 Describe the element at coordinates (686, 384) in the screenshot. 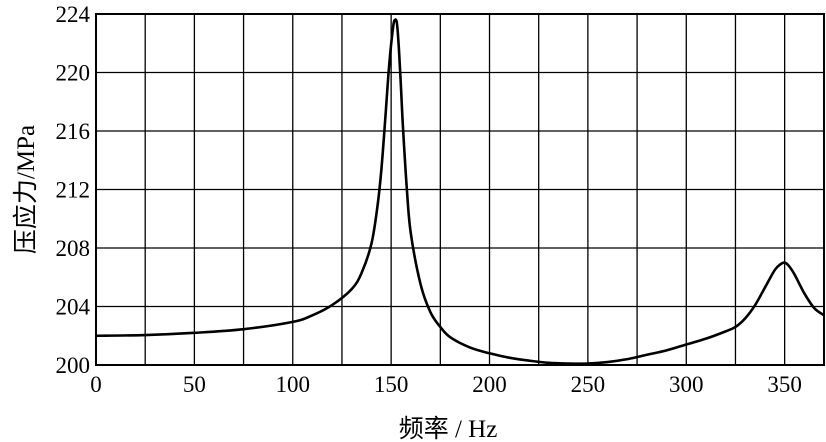

I see `x-tick-label: 300` at that location.